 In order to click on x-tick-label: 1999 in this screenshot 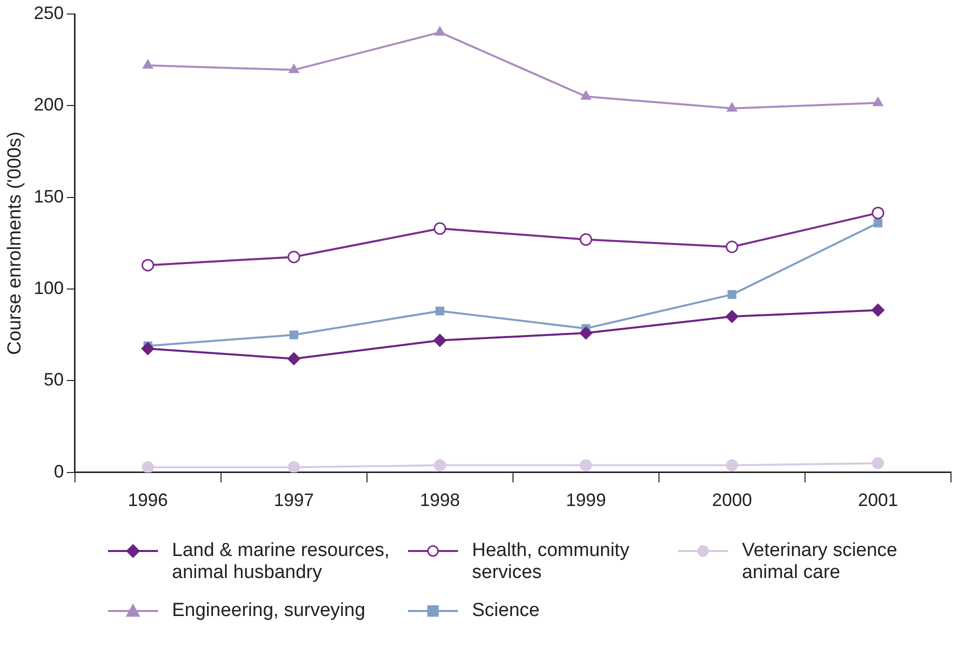, I will do `click(586, 500)`.